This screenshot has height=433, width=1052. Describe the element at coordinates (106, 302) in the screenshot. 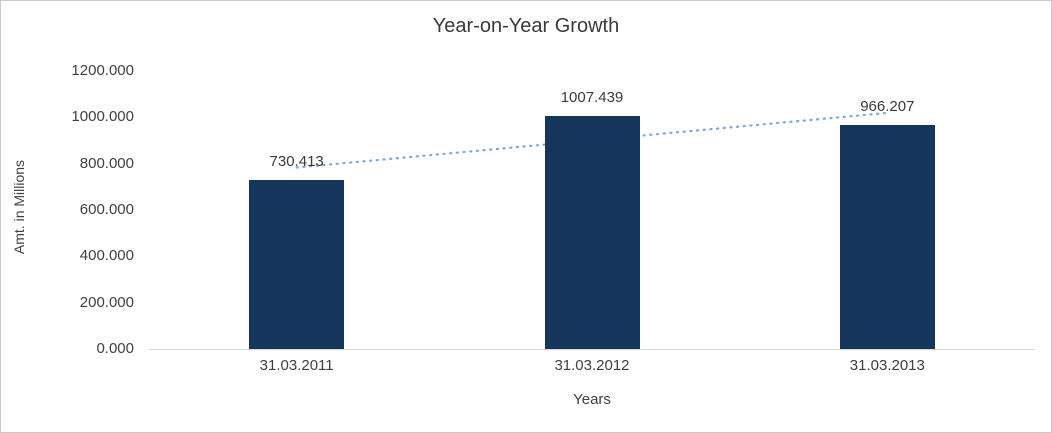

I see `y-tick-label: 200.000` at that location.